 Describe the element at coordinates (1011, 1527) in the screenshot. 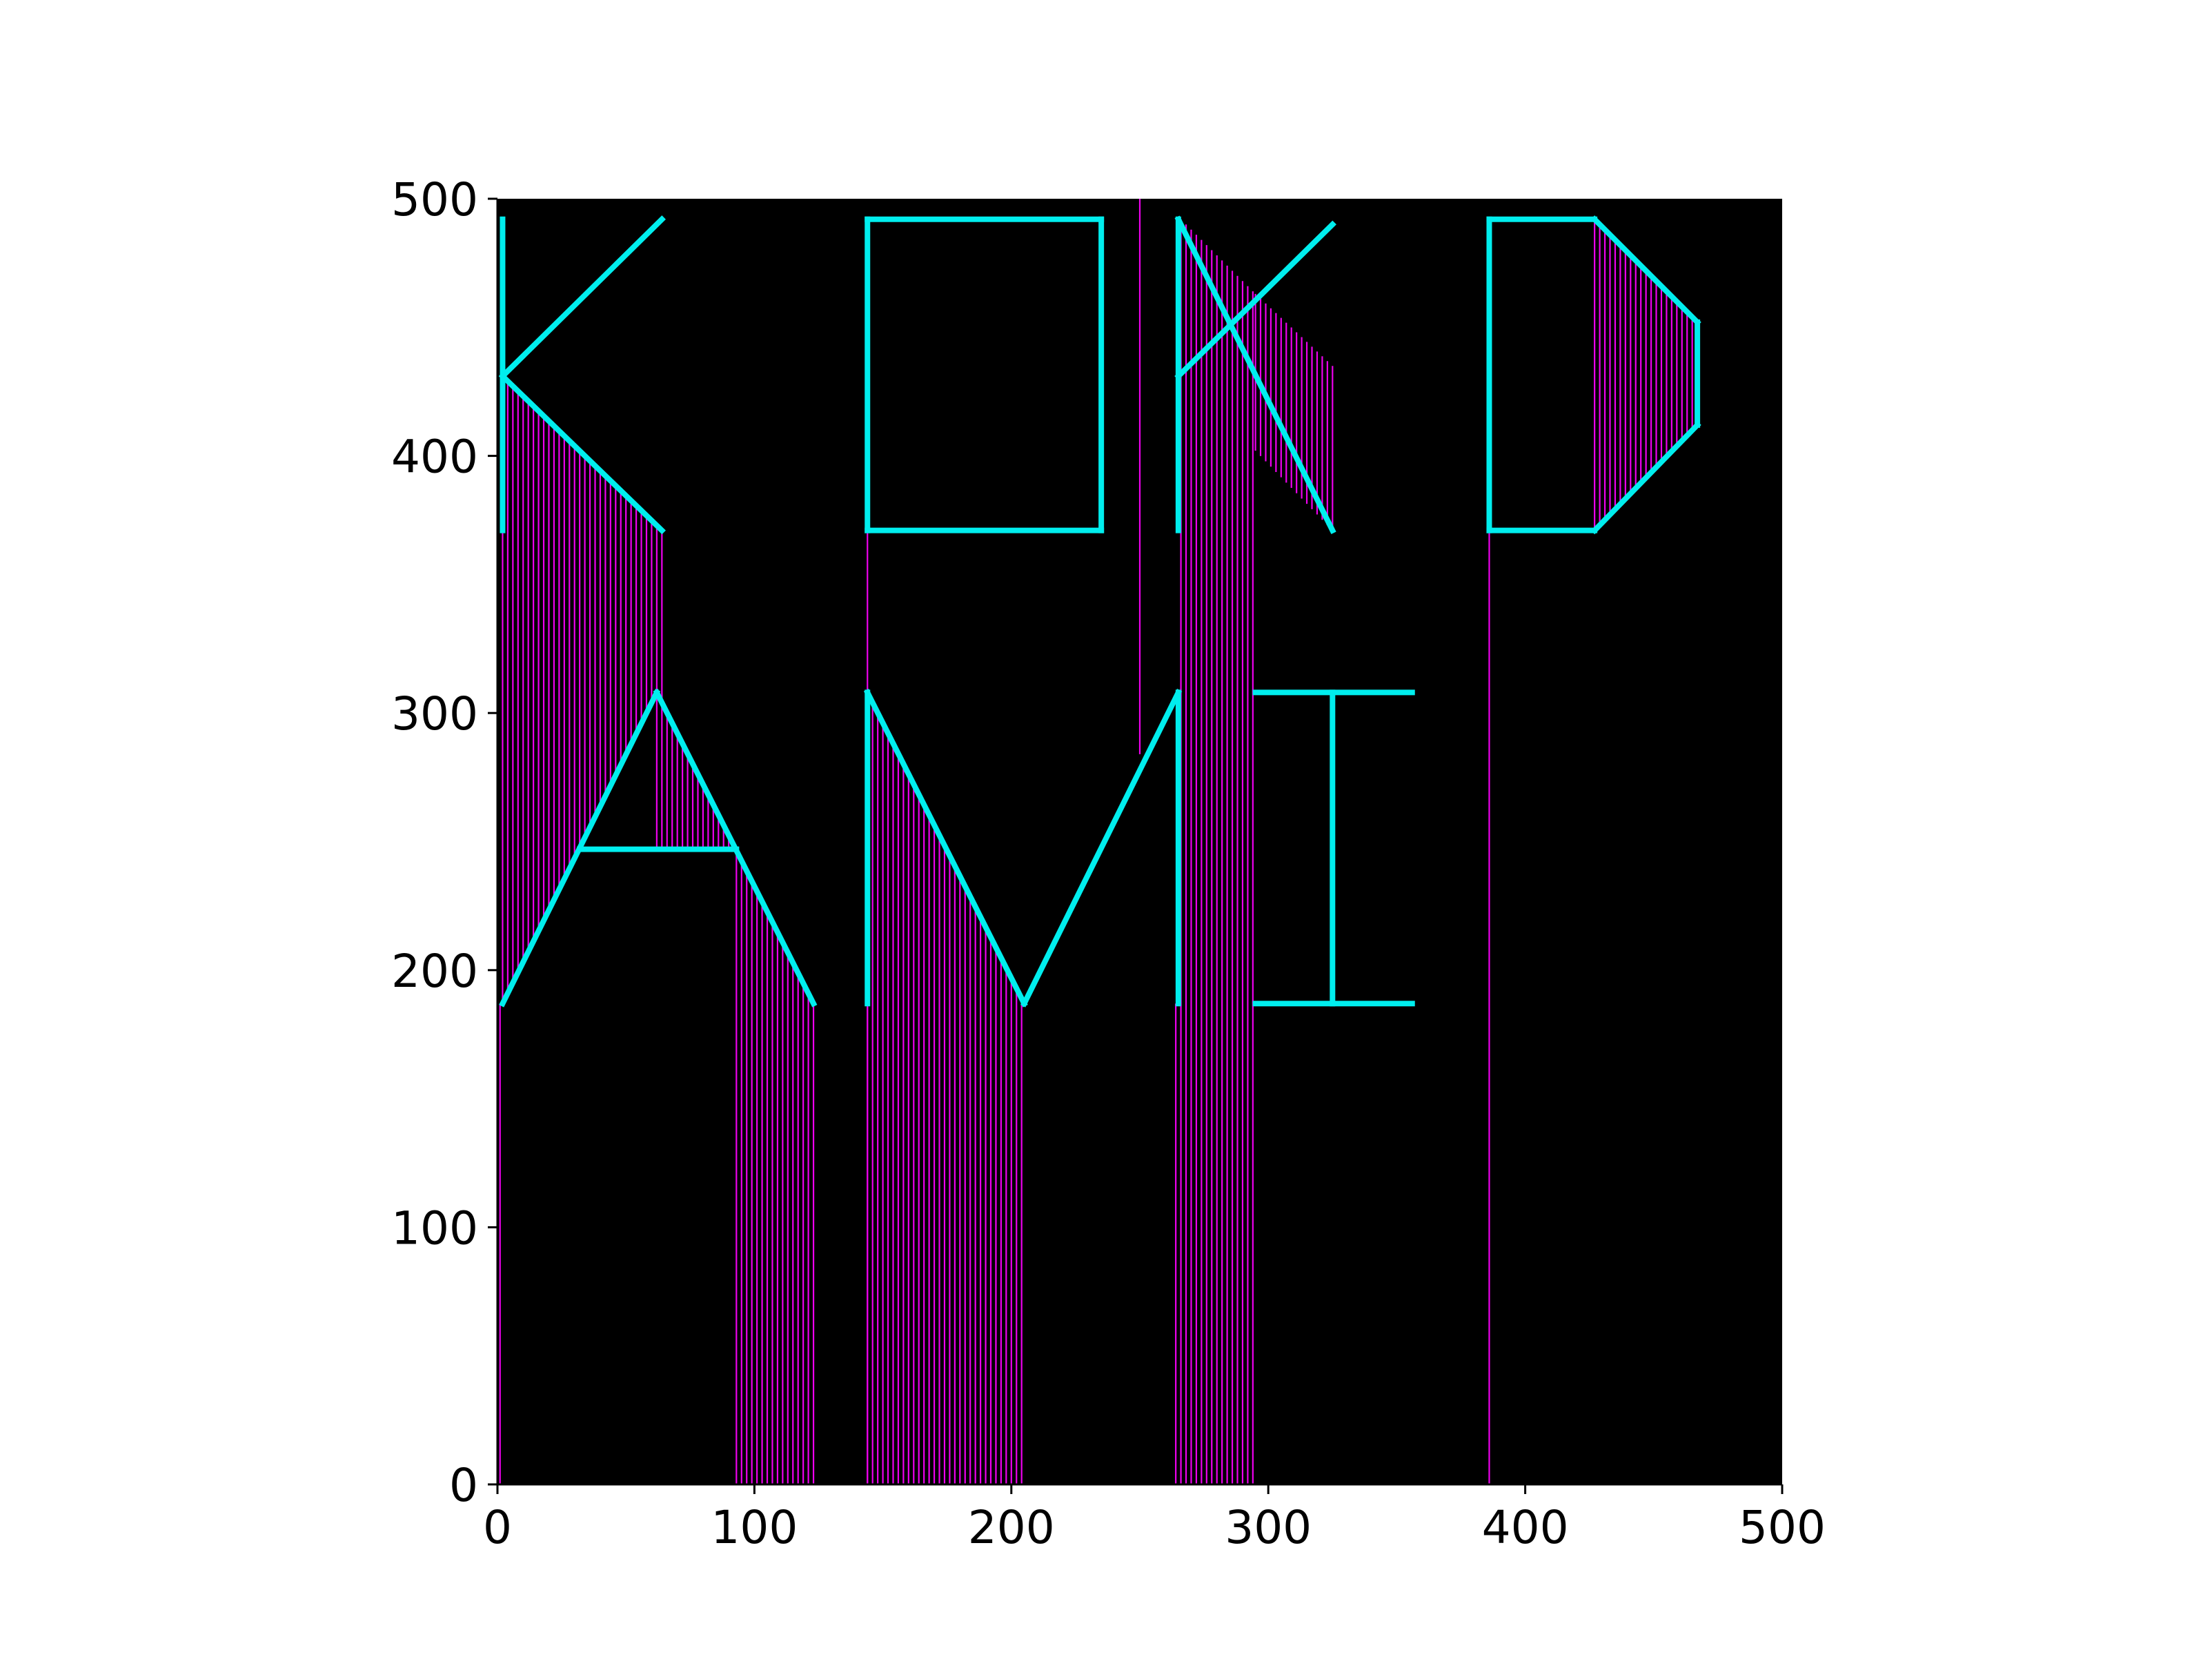

I see `x-tick-label: 200` at that location.